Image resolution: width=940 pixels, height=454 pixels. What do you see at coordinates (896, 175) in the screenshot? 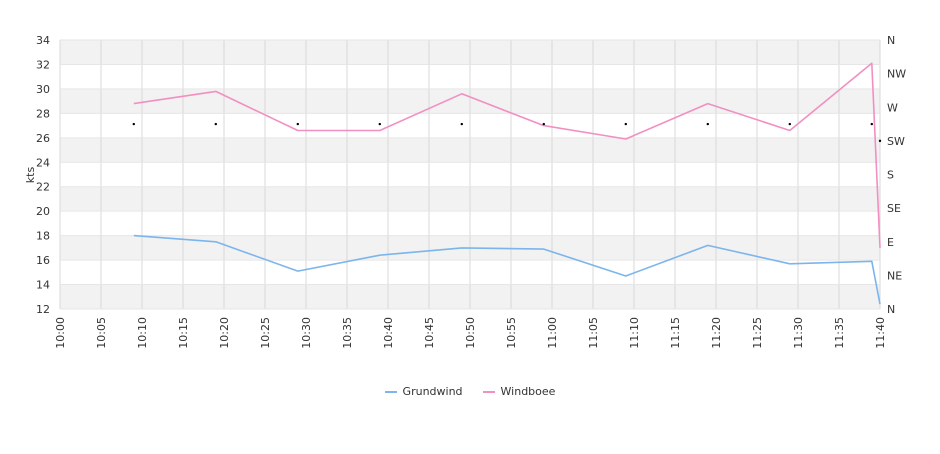
I see `direction-axis-ticks: N NE E SE S SW W NW N` at bounding box center [896, 175].